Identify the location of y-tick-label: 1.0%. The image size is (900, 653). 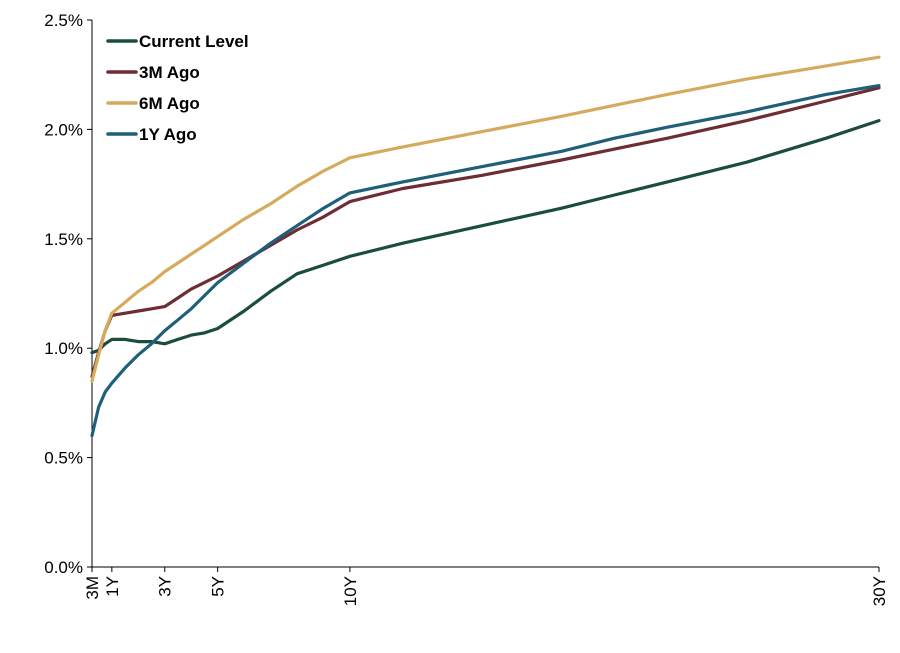
(63, 348).